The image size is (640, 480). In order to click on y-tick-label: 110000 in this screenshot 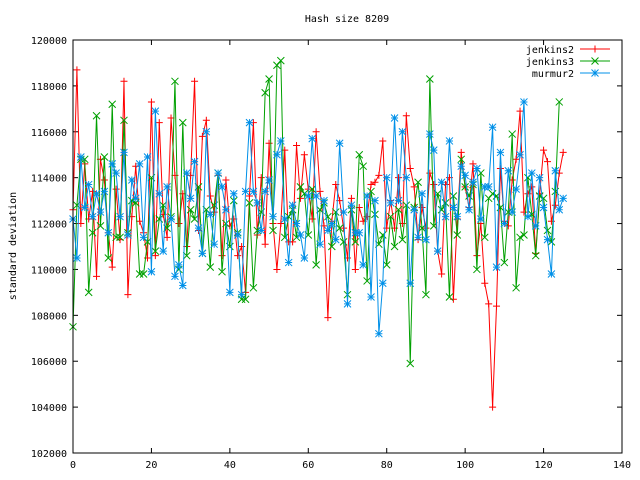, I will do `click(49, 270)`.